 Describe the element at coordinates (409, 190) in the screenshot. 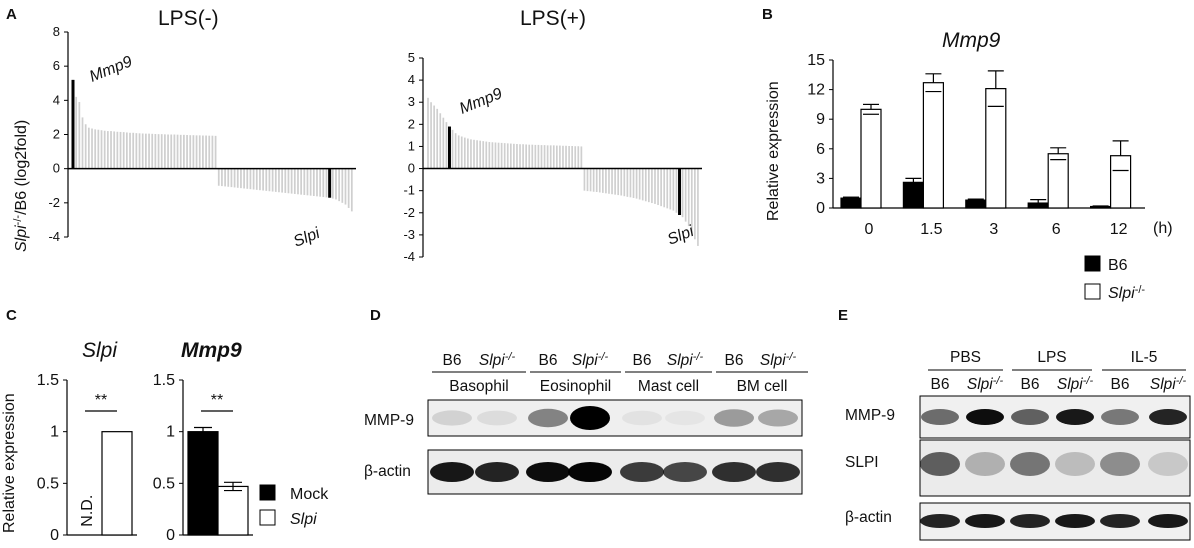

I see `y-tick-label: -1` at that location.